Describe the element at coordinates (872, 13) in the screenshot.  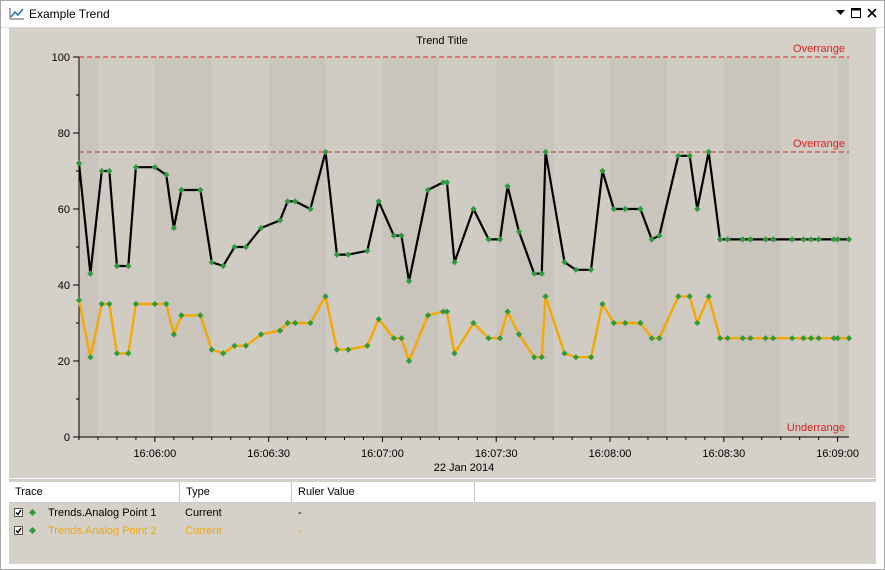
I see `close-icon` at that location.